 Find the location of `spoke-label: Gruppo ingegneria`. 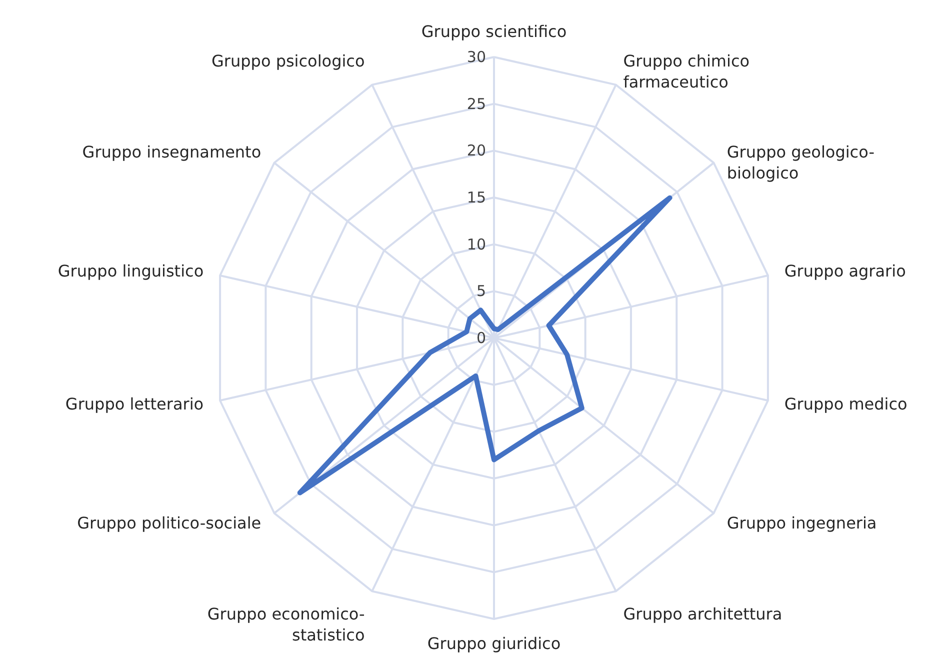

spoke-label: Gruppo ingegneria is located at coordinates (801, 523).